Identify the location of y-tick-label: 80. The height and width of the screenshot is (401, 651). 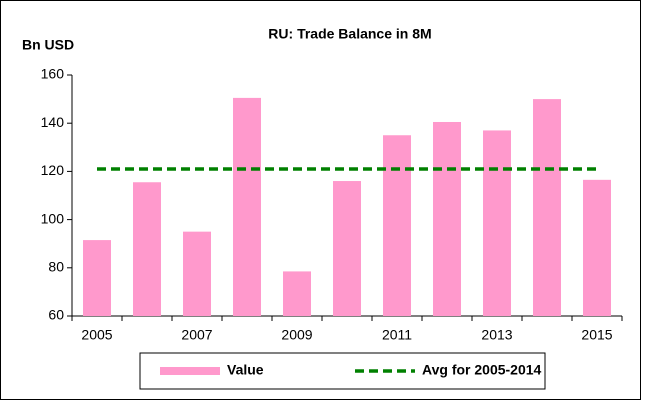
(56, 267).